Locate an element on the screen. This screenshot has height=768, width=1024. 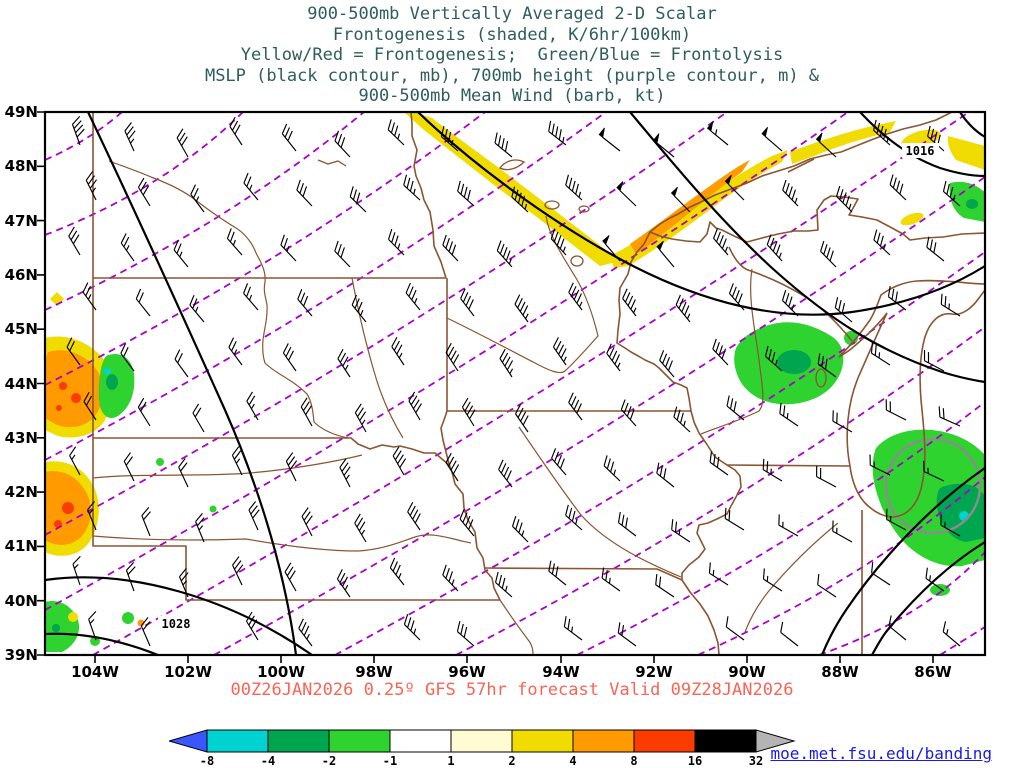
mslp-label-1016: 1016 is located at coordinates (920, 151).